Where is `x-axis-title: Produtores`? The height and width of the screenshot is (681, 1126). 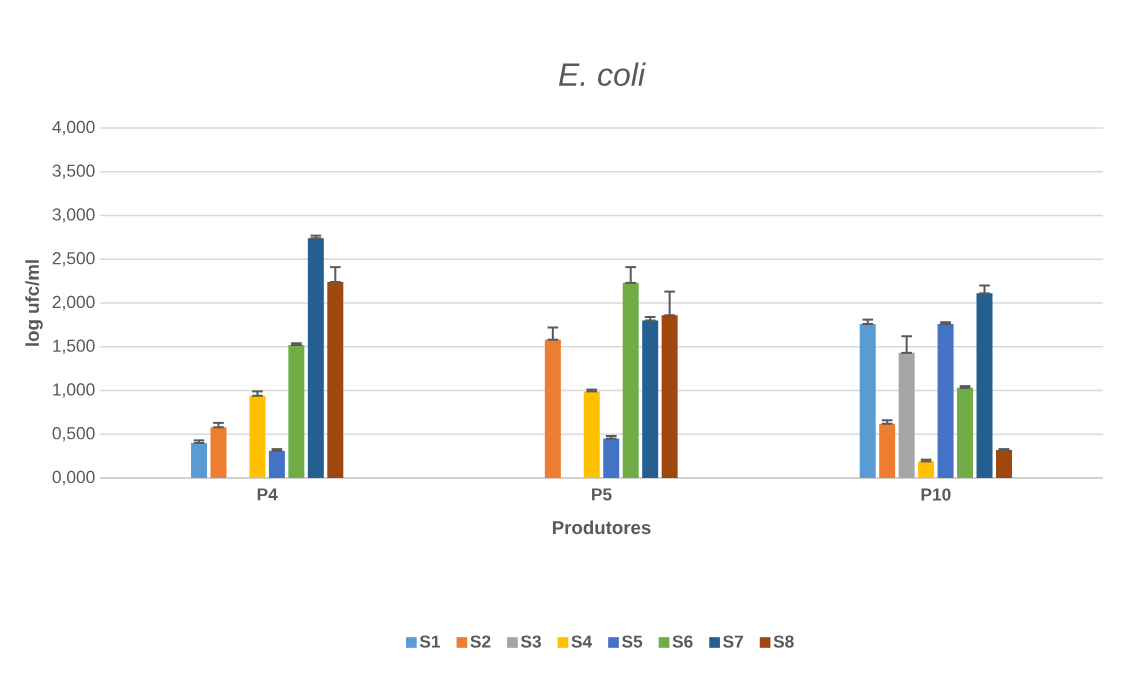
x-axis-title: Produtores is located at coordinates (601, 527).